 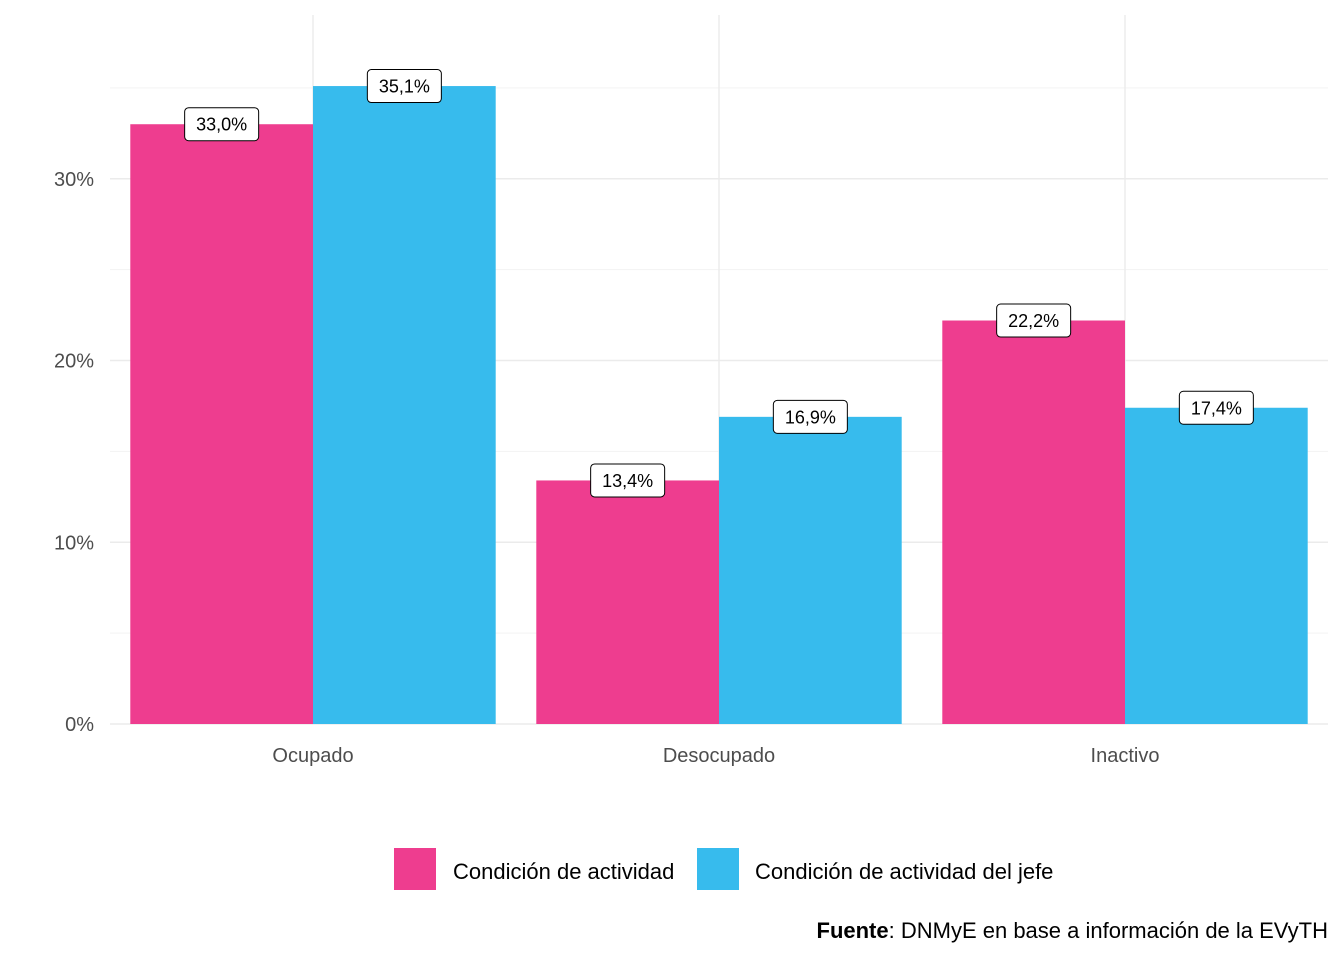 What do you see at coordinates (74, 180) in the screenshot?
I see `y-tick-label: 30%` at bounding box center [74, 180].